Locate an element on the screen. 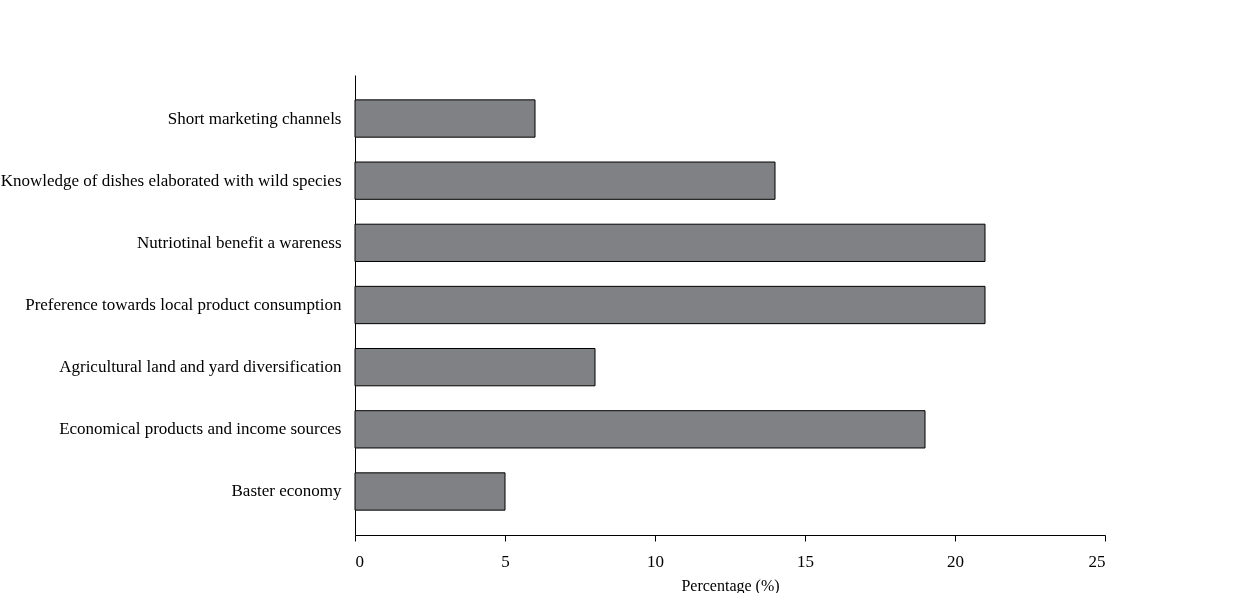 The width and height of the screenshot is (1239, 612). y-tick-label: Baster economy is located at coordinates (286, 491).